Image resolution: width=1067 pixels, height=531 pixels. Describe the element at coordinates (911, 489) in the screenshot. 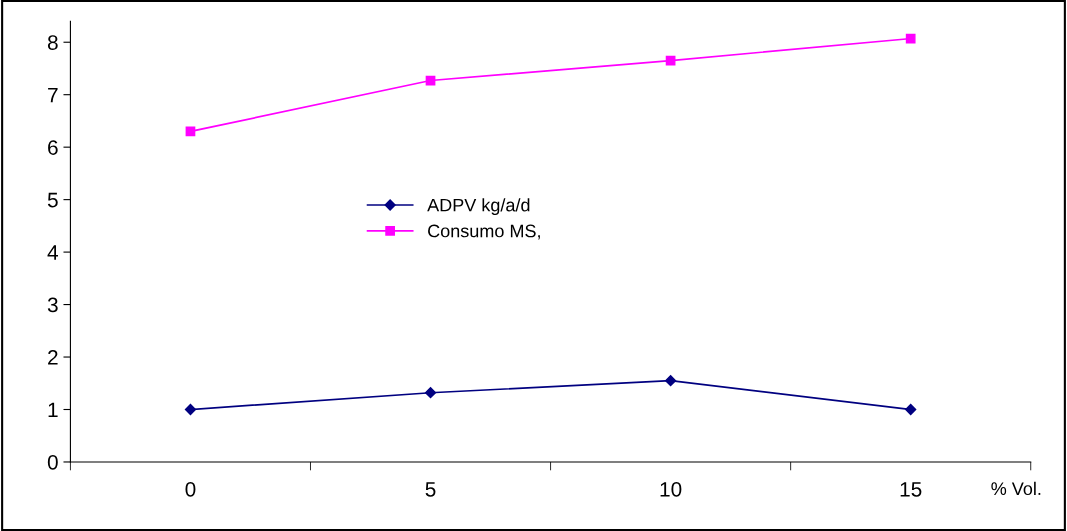

I see `x-tick-label: 15` at that location.